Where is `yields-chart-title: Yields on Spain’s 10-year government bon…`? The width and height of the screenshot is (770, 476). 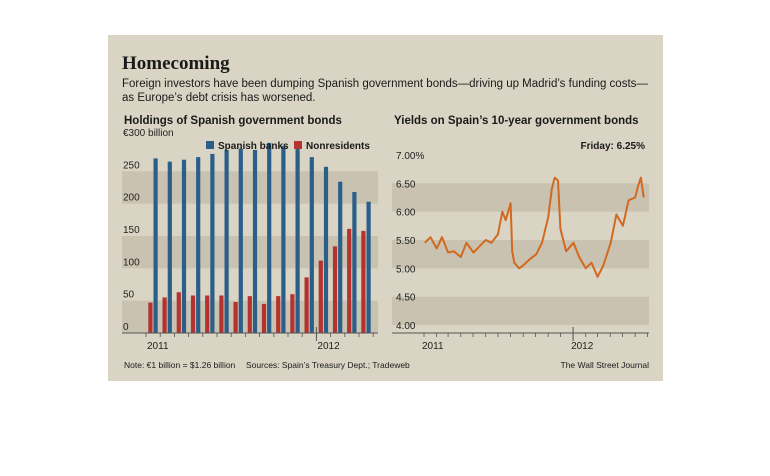 yields-chart-title: Yields on Spain’s 10-year government bon… is located at coordinates (516, 121).